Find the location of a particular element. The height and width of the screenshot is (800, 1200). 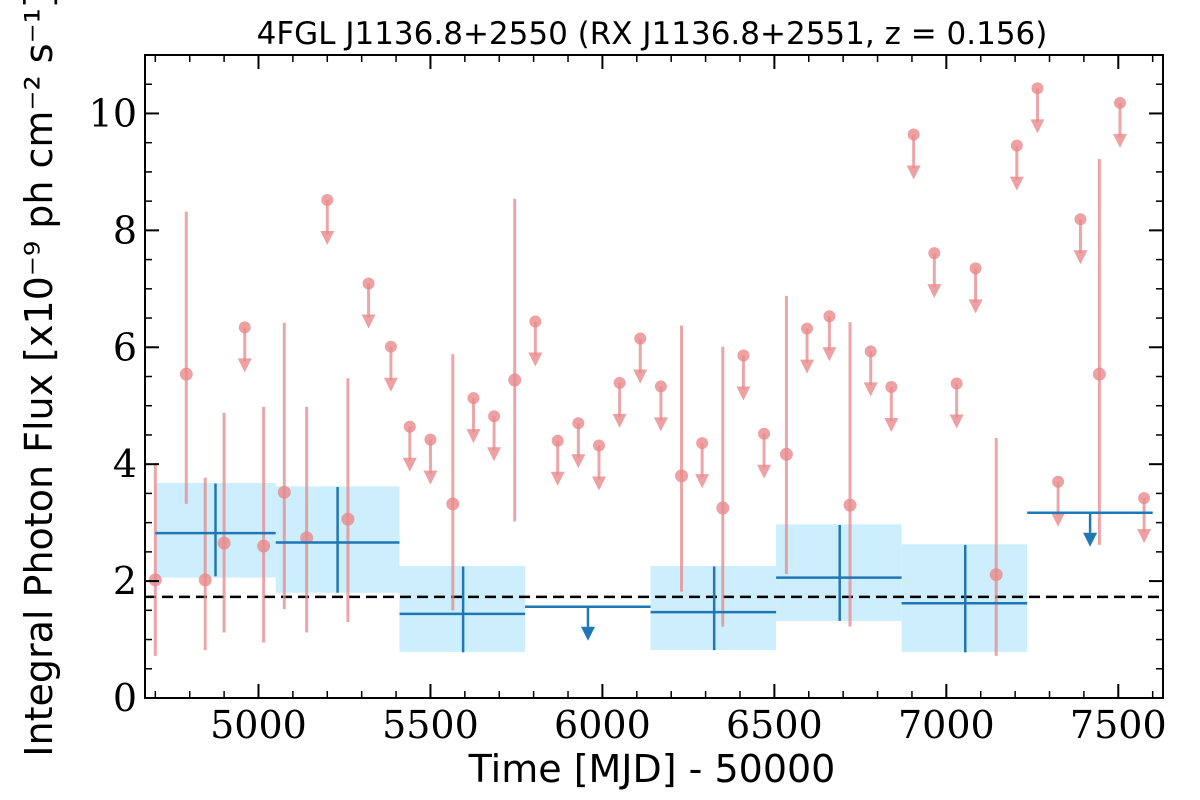

x-tick-label: 6000 is located at coordinates (602, 725).